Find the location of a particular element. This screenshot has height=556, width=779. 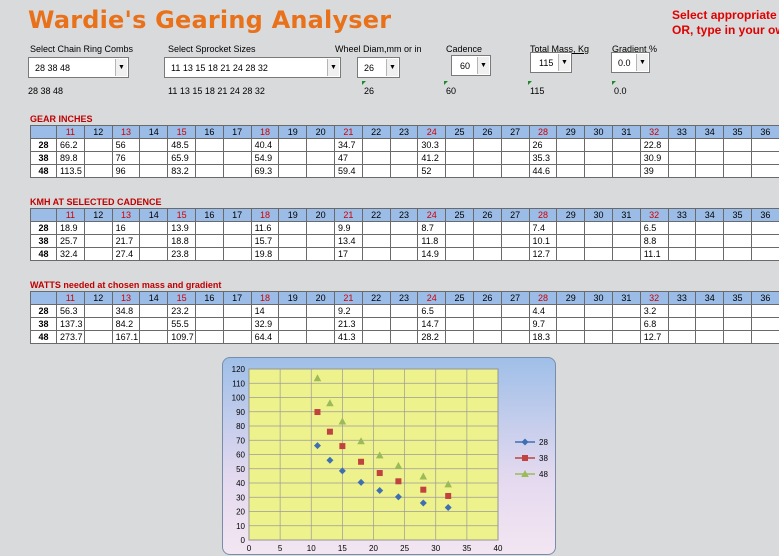

table-cell: 96 is located at coordinates (126, 171).